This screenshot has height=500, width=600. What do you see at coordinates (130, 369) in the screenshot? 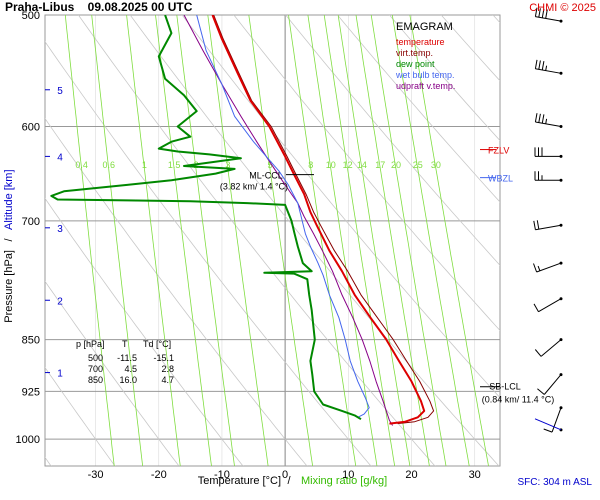
I see `table-row-700-t: 4.5` at bounding box center [130, 369].